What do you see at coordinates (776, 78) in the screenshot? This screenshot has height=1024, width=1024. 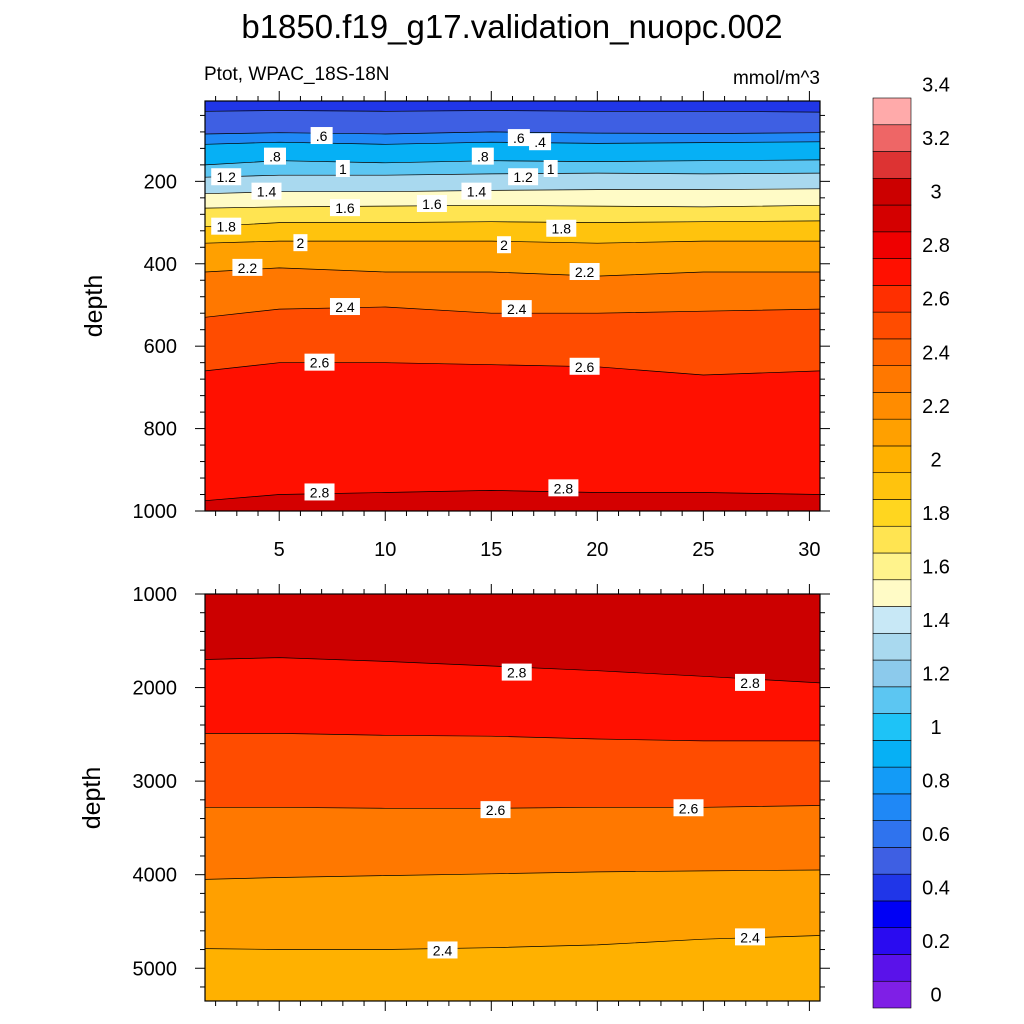 I see `subtitle-units: mmol/m^3` at bounding box center [776, 78].